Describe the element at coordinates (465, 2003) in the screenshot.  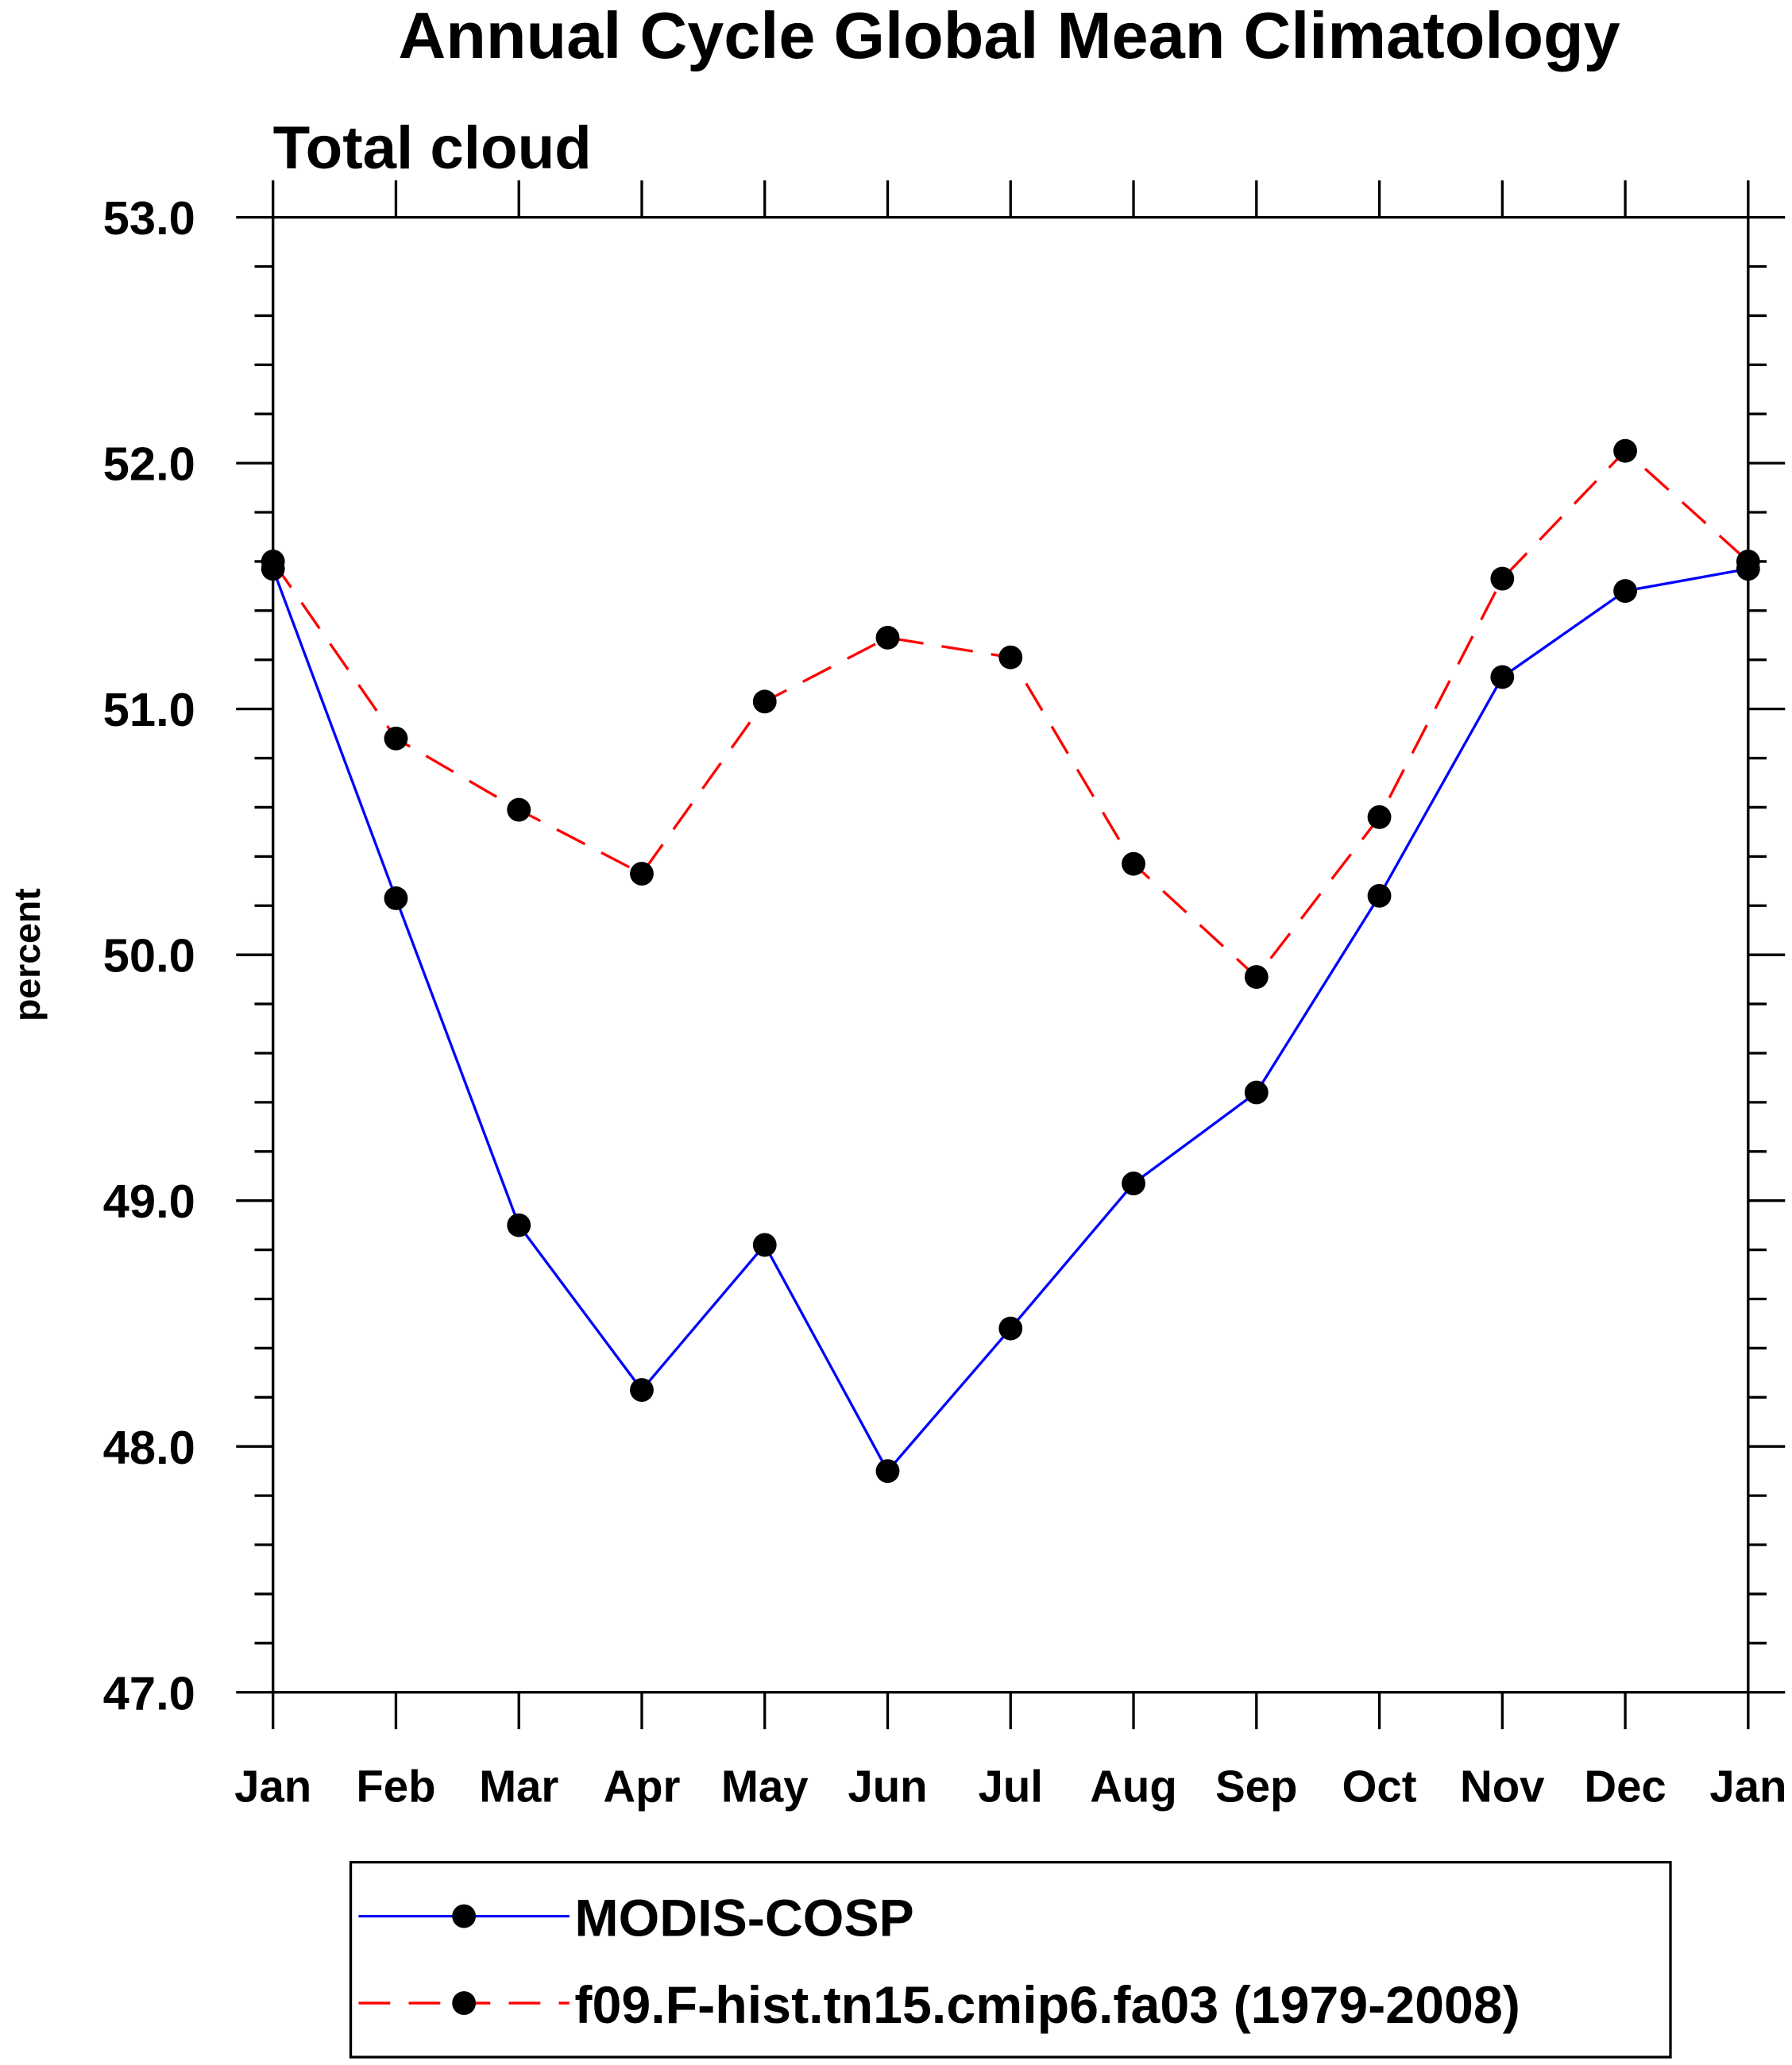
I see `legend-marker-model` at that location.